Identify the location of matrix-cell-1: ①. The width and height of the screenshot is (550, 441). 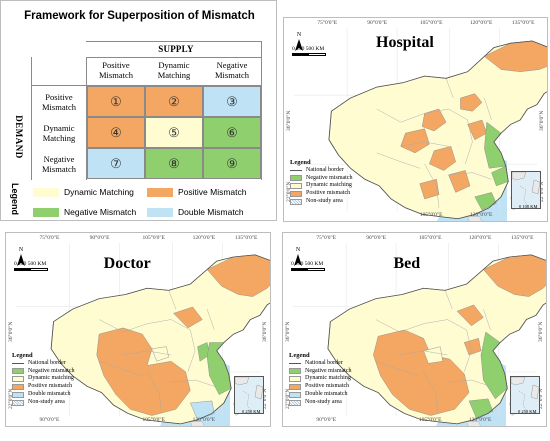
(116, 101).